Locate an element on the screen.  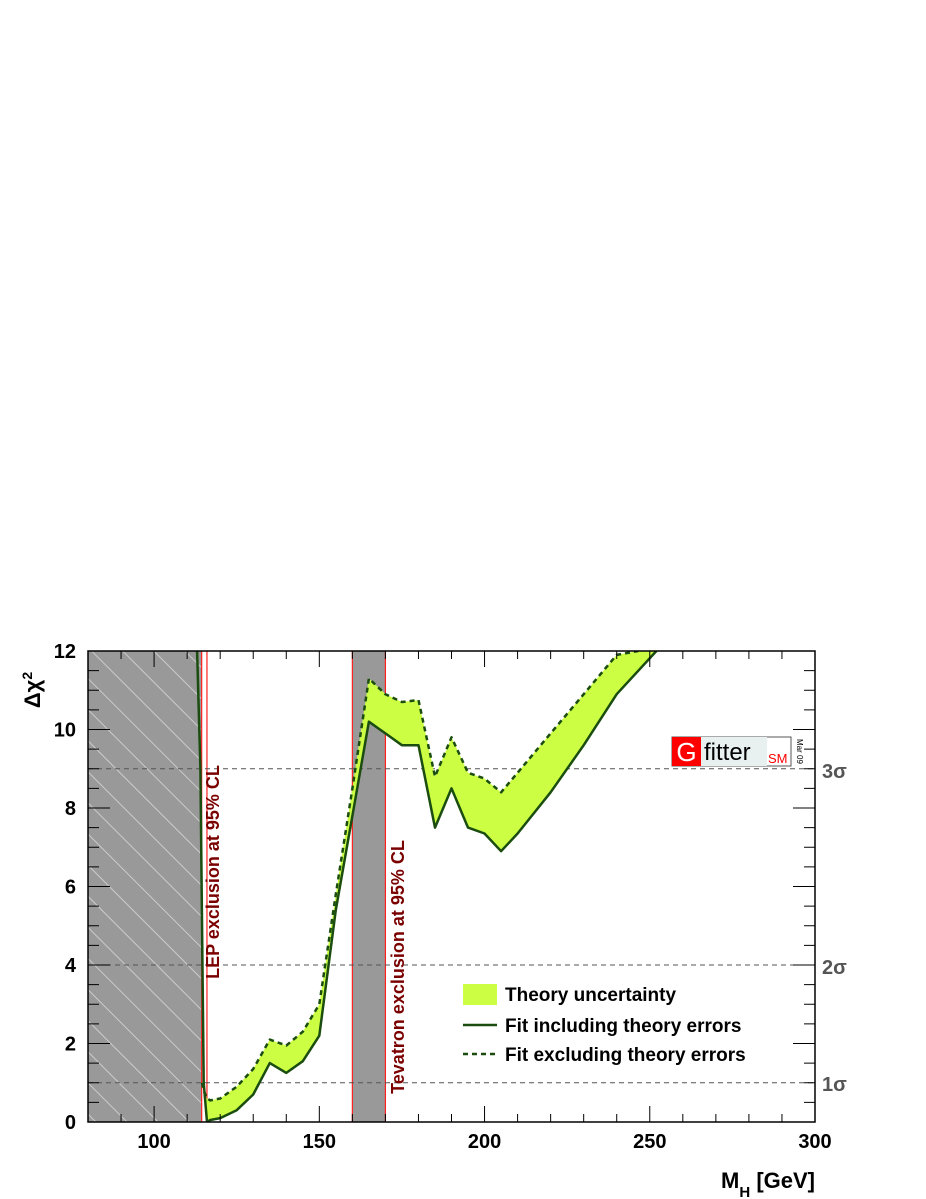
y-tick-label-6: 6 is located at coordinates (70, 888).